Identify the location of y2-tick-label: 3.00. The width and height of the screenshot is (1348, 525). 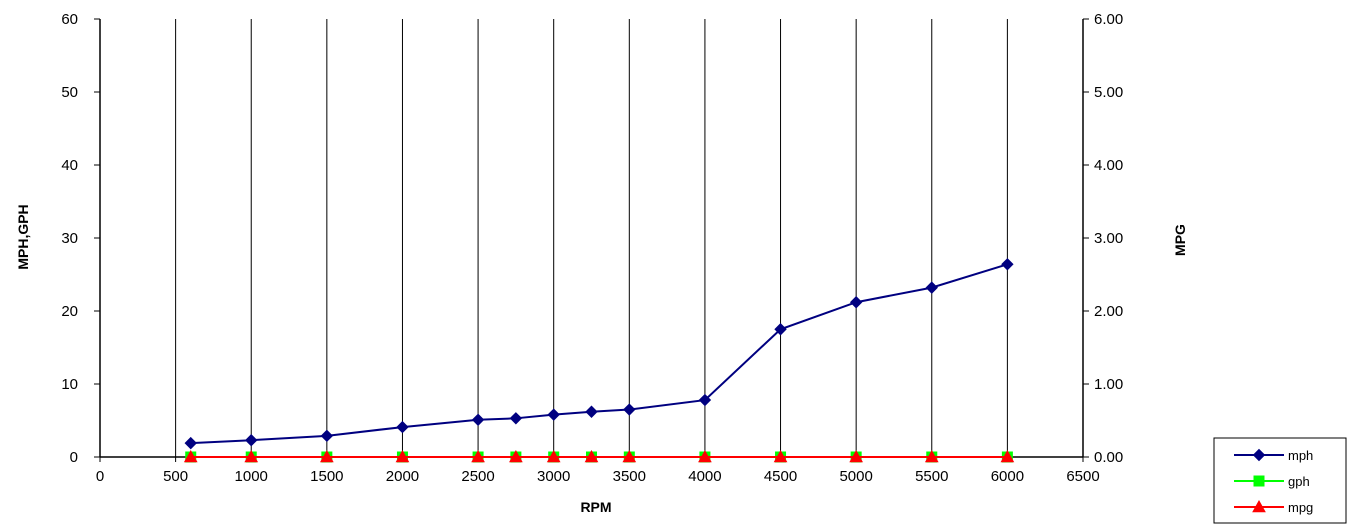
(1108, 238).